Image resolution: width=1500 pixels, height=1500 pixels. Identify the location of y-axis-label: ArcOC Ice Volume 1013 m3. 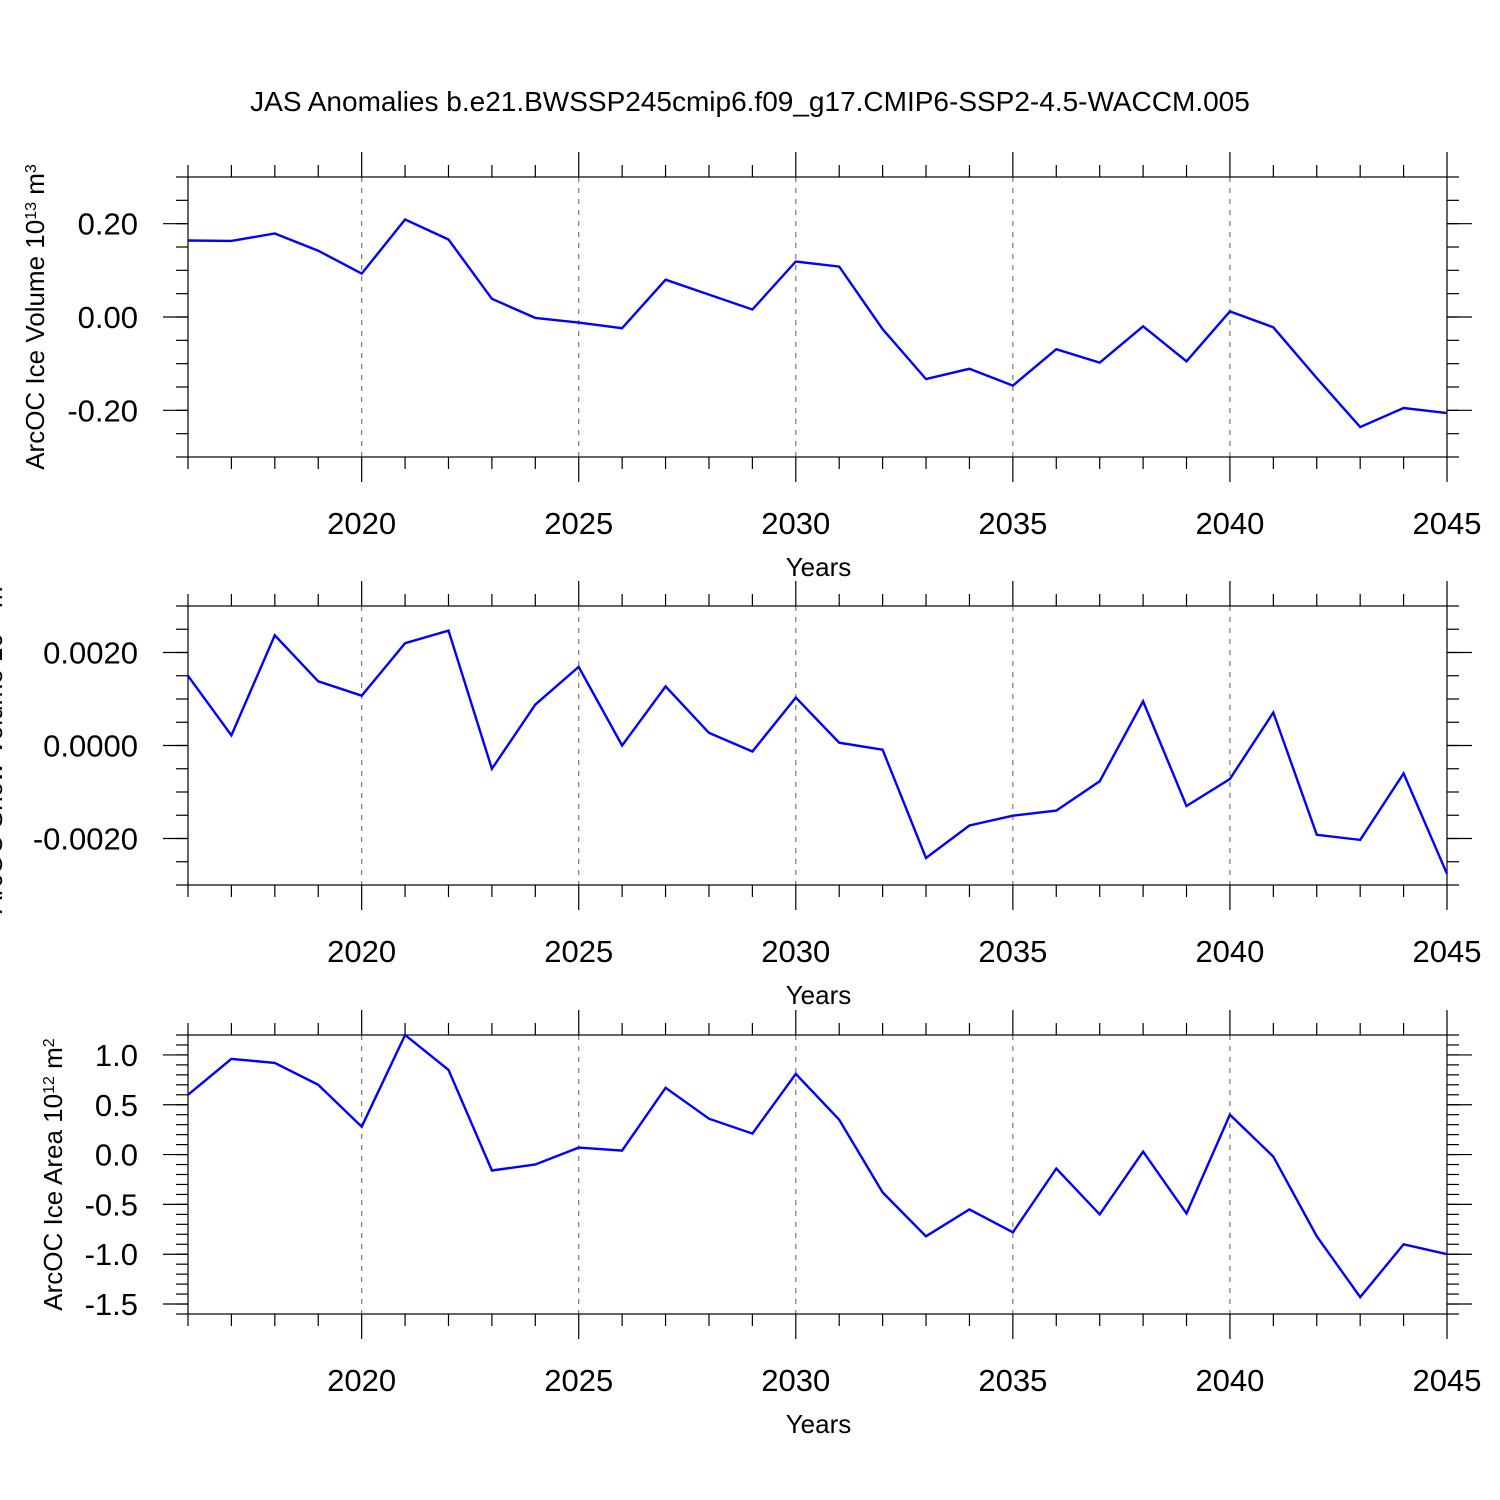
(35, 317).